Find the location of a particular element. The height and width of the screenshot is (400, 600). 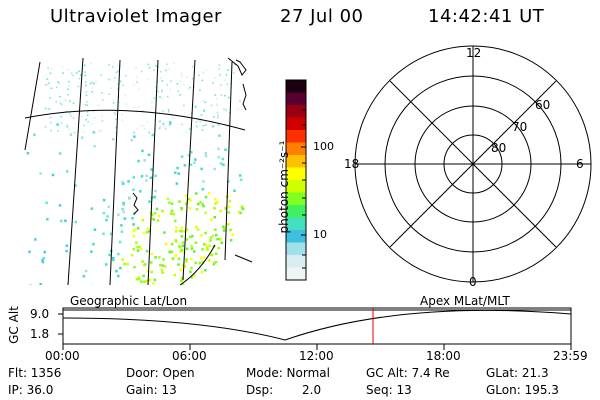

colorbar-label-100: 100 is located at coordinates (323, 146).